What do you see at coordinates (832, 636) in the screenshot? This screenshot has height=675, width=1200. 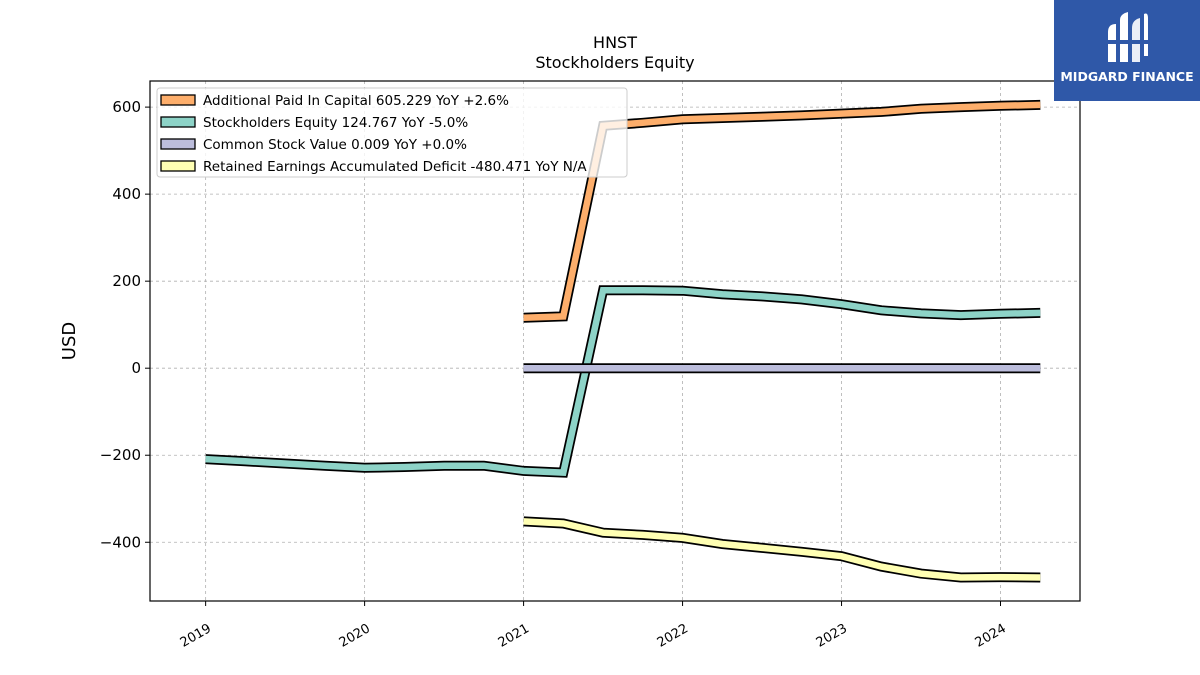 I see `x-tick-label: 2023` at bounding box center [832, 636].